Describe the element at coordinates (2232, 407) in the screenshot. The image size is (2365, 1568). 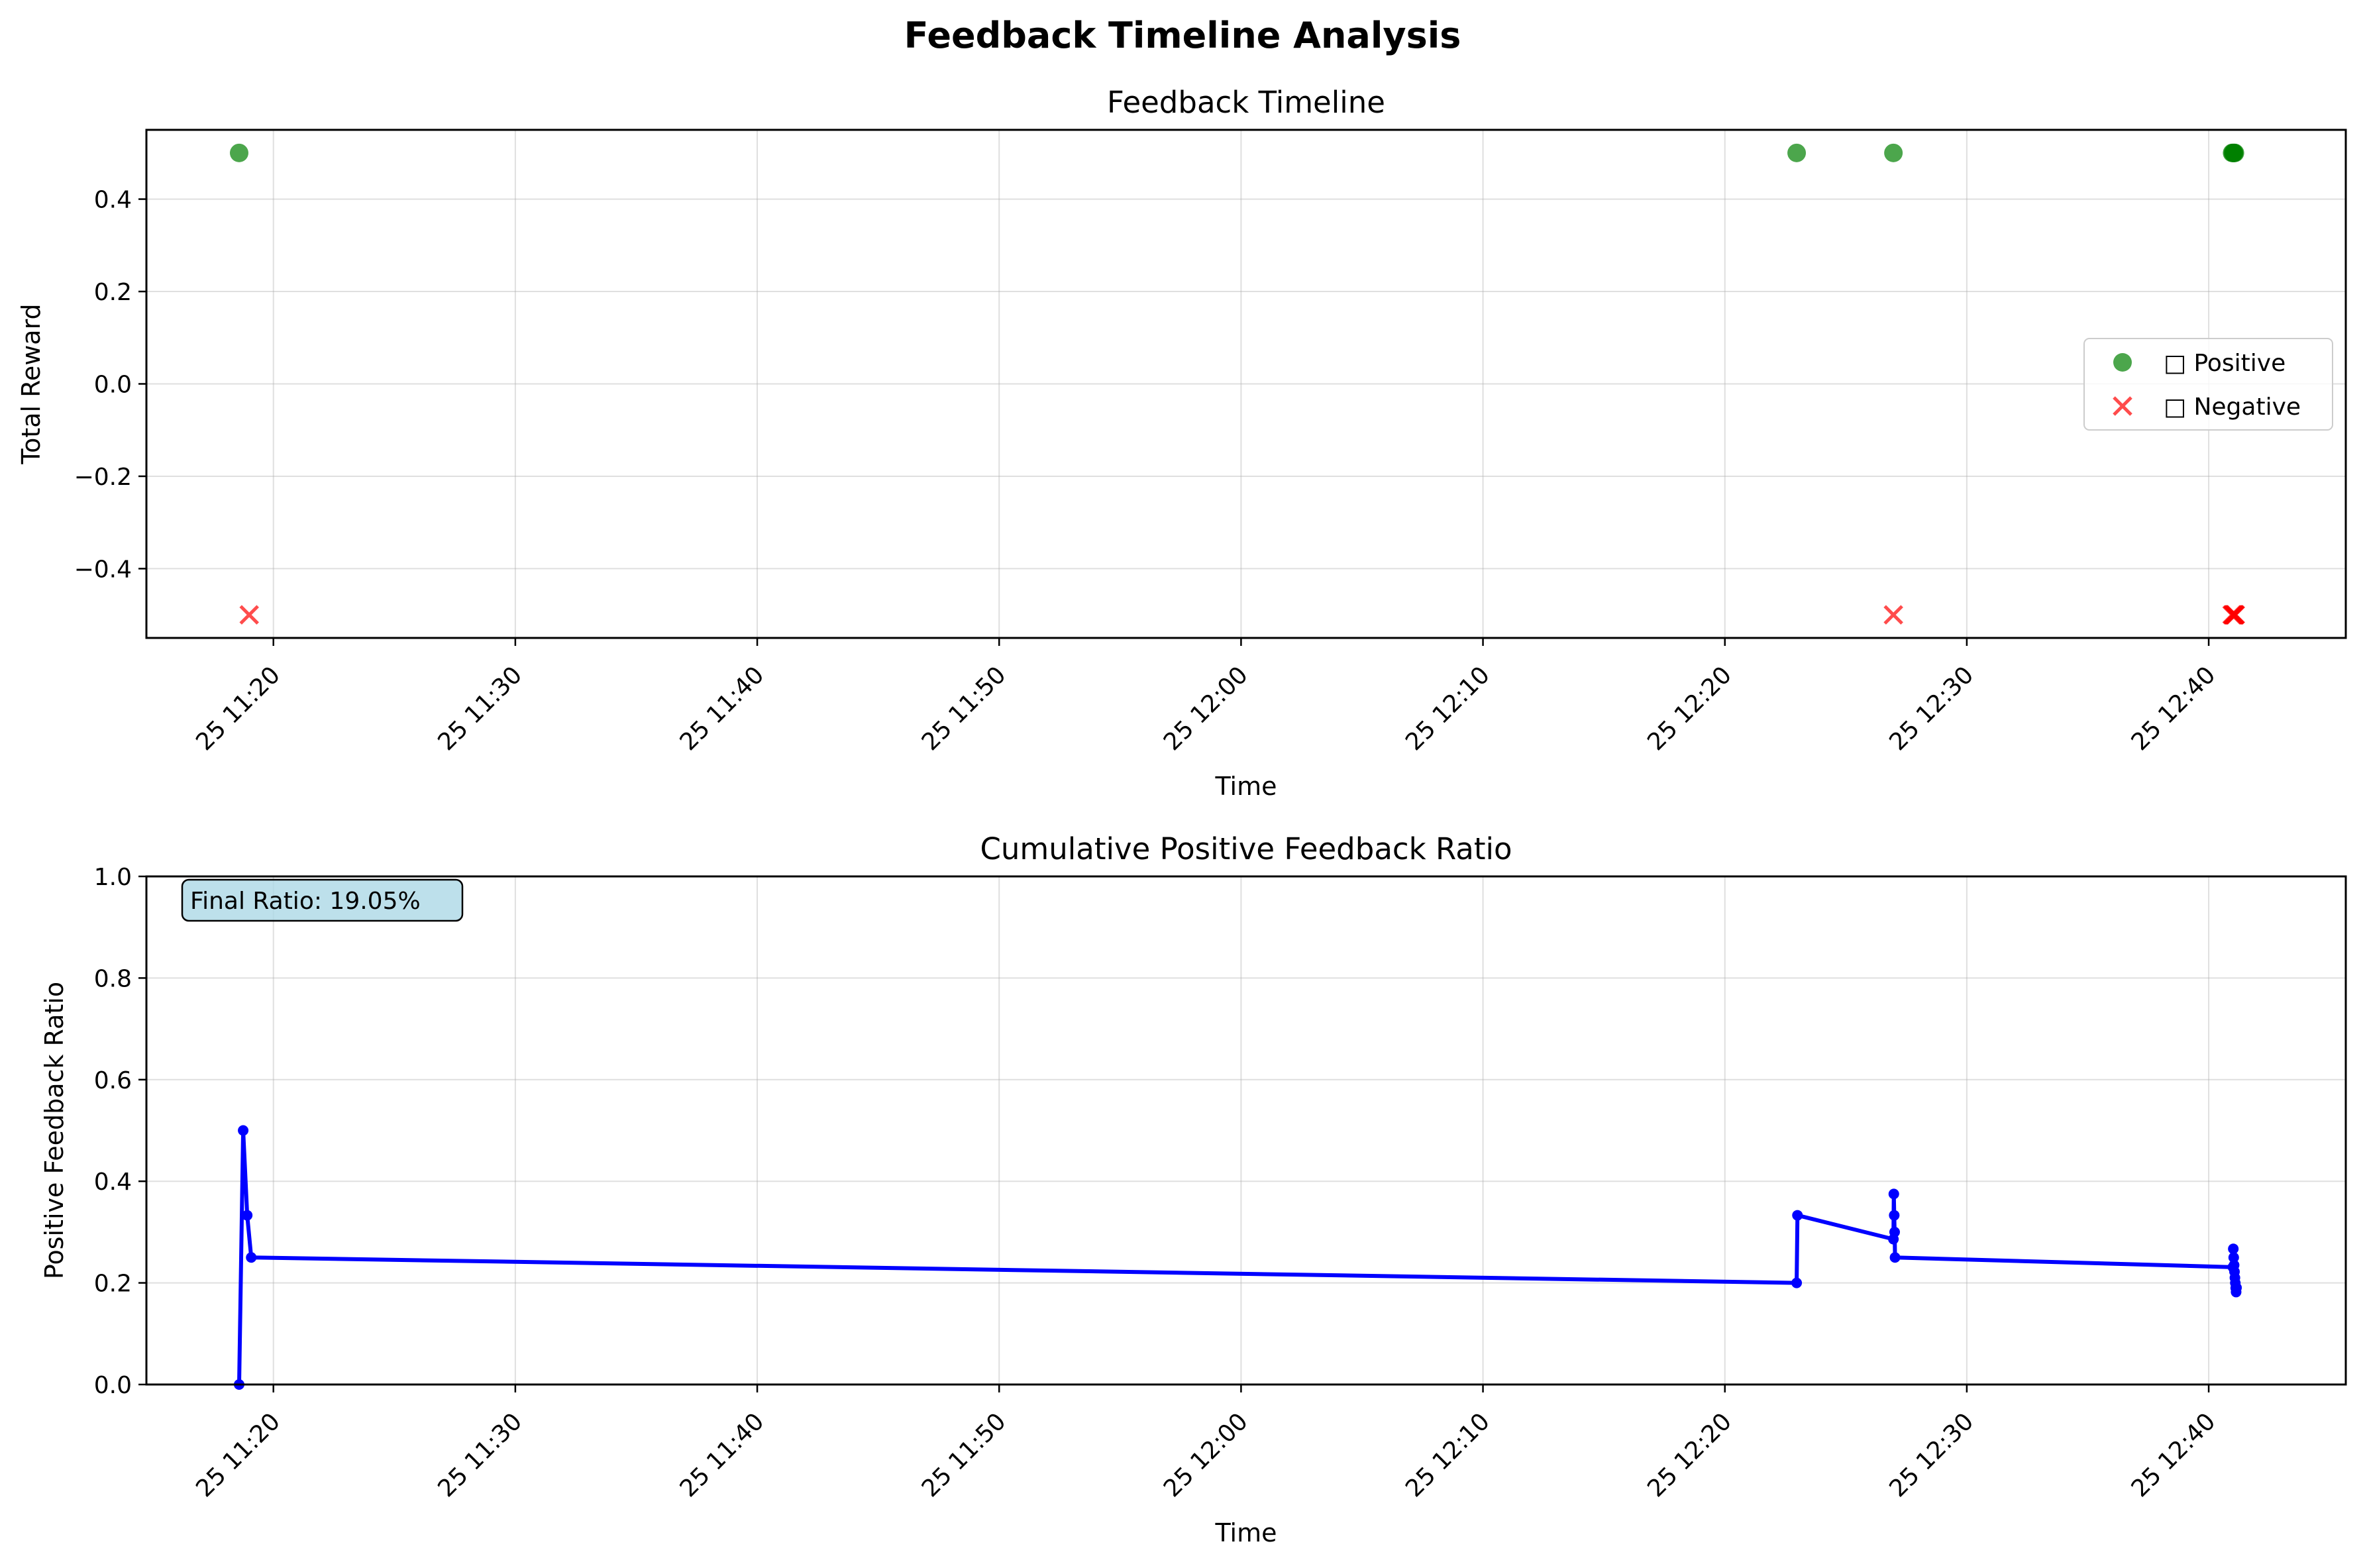
I see `legend-label: □ Negative` at that location.